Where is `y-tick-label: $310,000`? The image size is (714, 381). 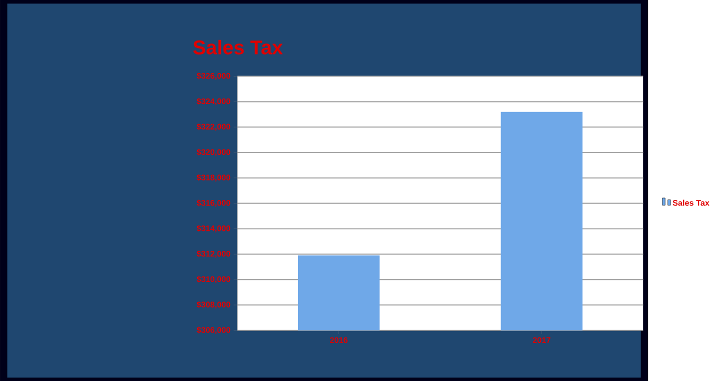
y-tick-label: $310,000 is located at coordinates (213, 280).